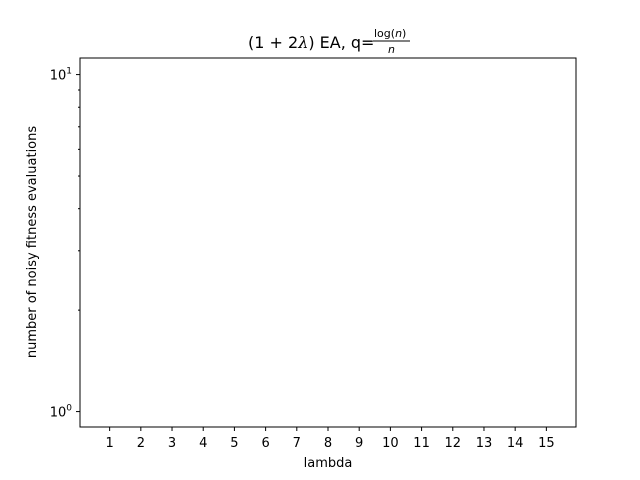 The height and width of the screenshot is (480, 640). I want to click on title-prefix: (1 + 2, so click(273, 42).